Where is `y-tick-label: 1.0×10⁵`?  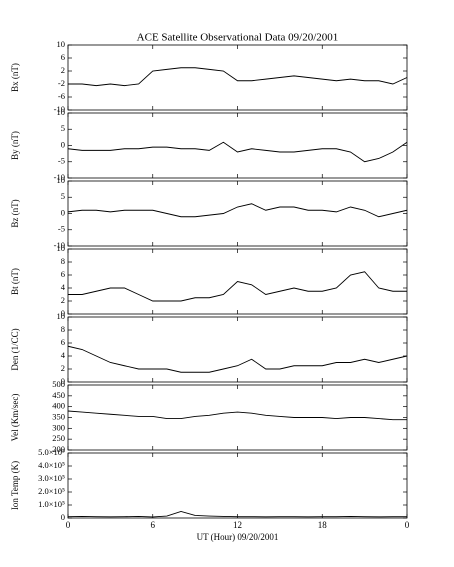
y-tick-label: 1.0×10⁵ is located at coordinates (51, 504).